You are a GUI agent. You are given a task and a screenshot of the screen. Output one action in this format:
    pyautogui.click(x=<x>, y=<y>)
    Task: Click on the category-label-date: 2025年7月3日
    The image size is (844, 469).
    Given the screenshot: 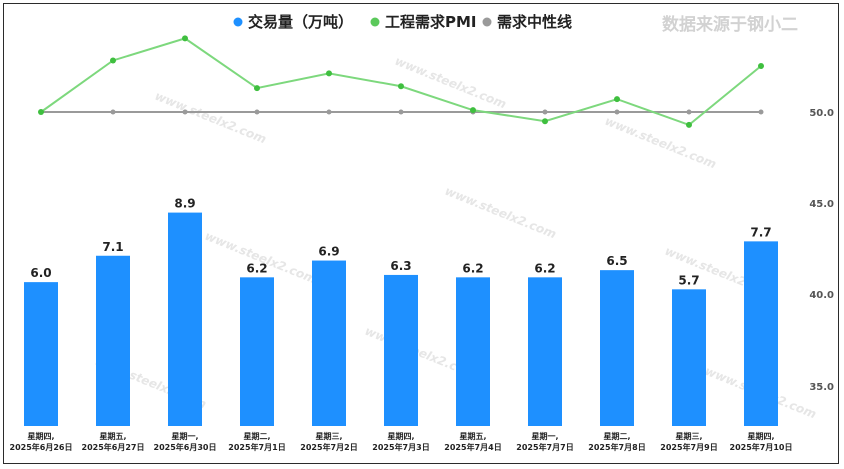 What is the action you would take?
    pyautogui.click(x=400, y=447)
    